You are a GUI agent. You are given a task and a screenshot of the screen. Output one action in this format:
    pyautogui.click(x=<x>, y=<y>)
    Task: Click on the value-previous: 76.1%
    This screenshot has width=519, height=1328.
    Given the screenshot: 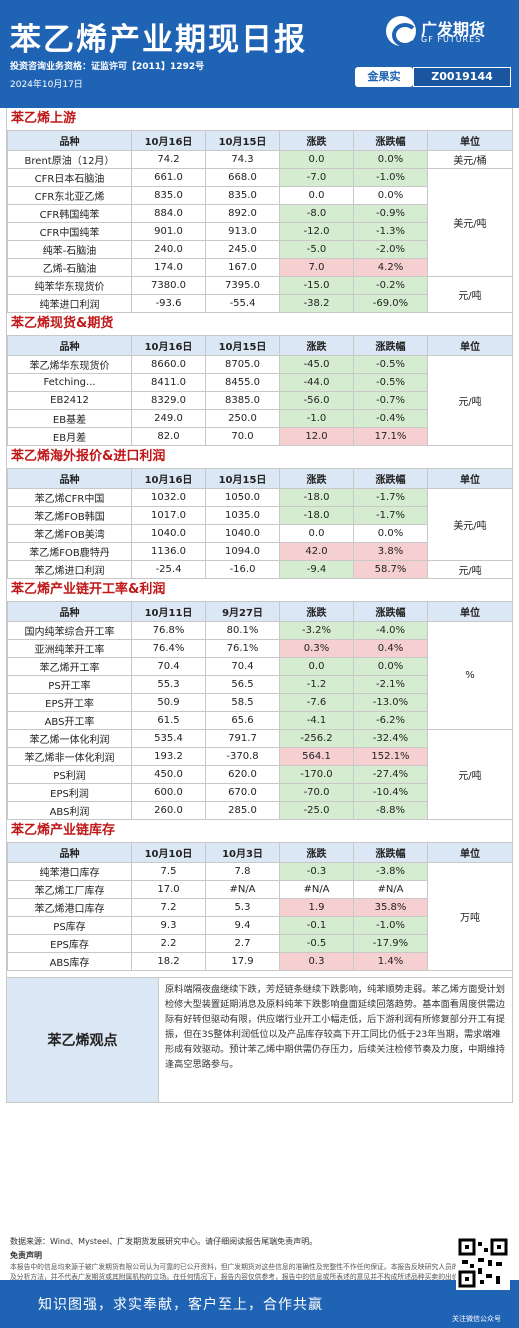 What is the action you would take?
    pyautogui.click(x=242, y=648)
    